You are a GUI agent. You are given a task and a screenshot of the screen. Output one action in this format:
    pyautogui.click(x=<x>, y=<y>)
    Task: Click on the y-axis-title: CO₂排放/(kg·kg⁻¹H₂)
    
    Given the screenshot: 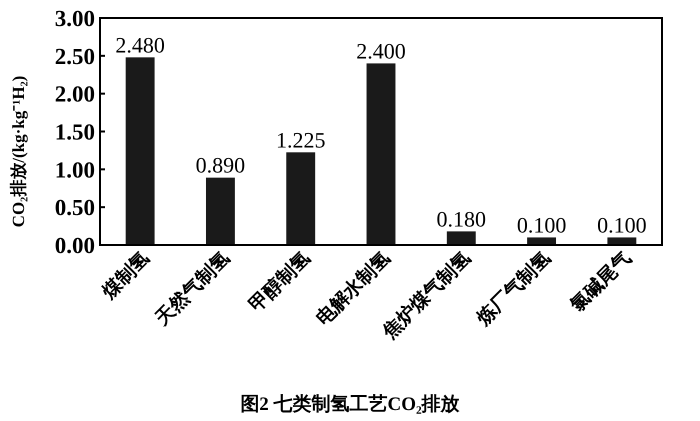 What is the action you would take?
    pyautogui.click(x=18, y=152)
    